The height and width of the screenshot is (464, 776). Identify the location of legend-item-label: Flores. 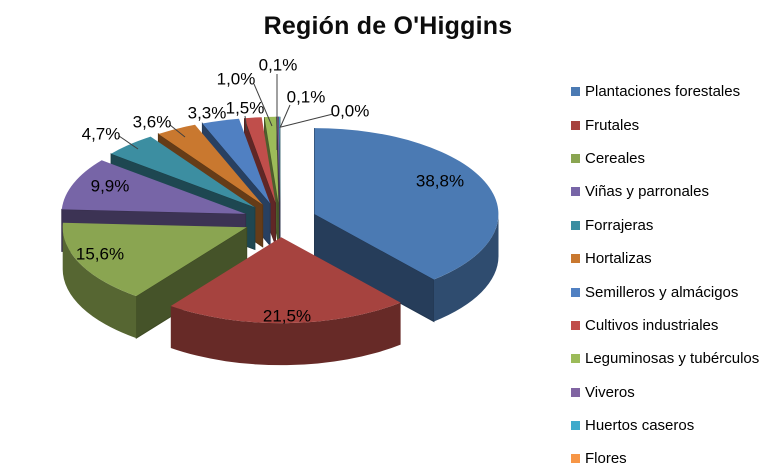
(606, 457).